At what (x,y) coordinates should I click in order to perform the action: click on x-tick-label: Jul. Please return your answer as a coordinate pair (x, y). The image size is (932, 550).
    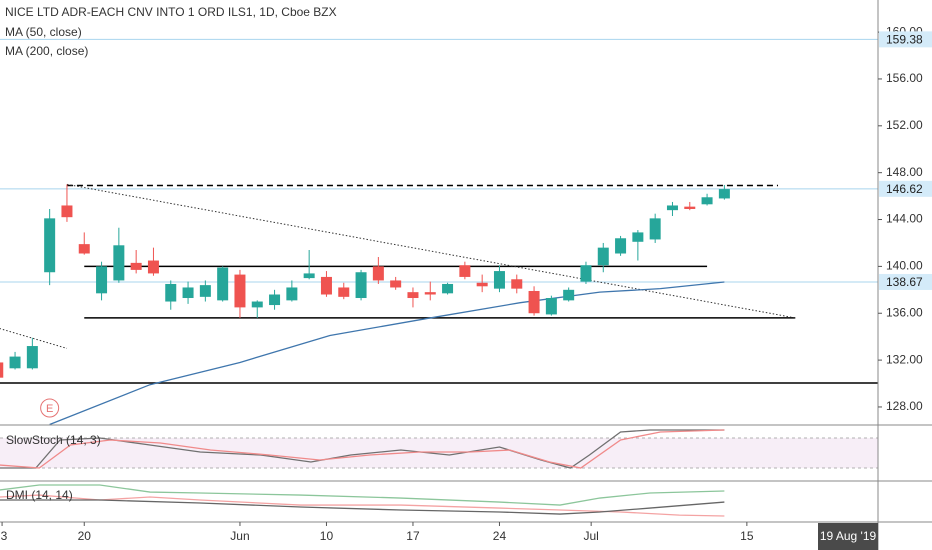
    Looking at the image, I should click on (590, 536).